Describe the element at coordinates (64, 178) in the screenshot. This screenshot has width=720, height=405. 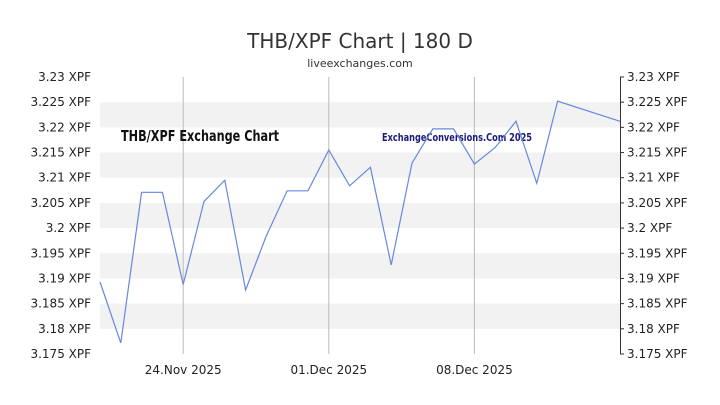
I see `y-tick-label-left: 3.21 XPF` at that location.